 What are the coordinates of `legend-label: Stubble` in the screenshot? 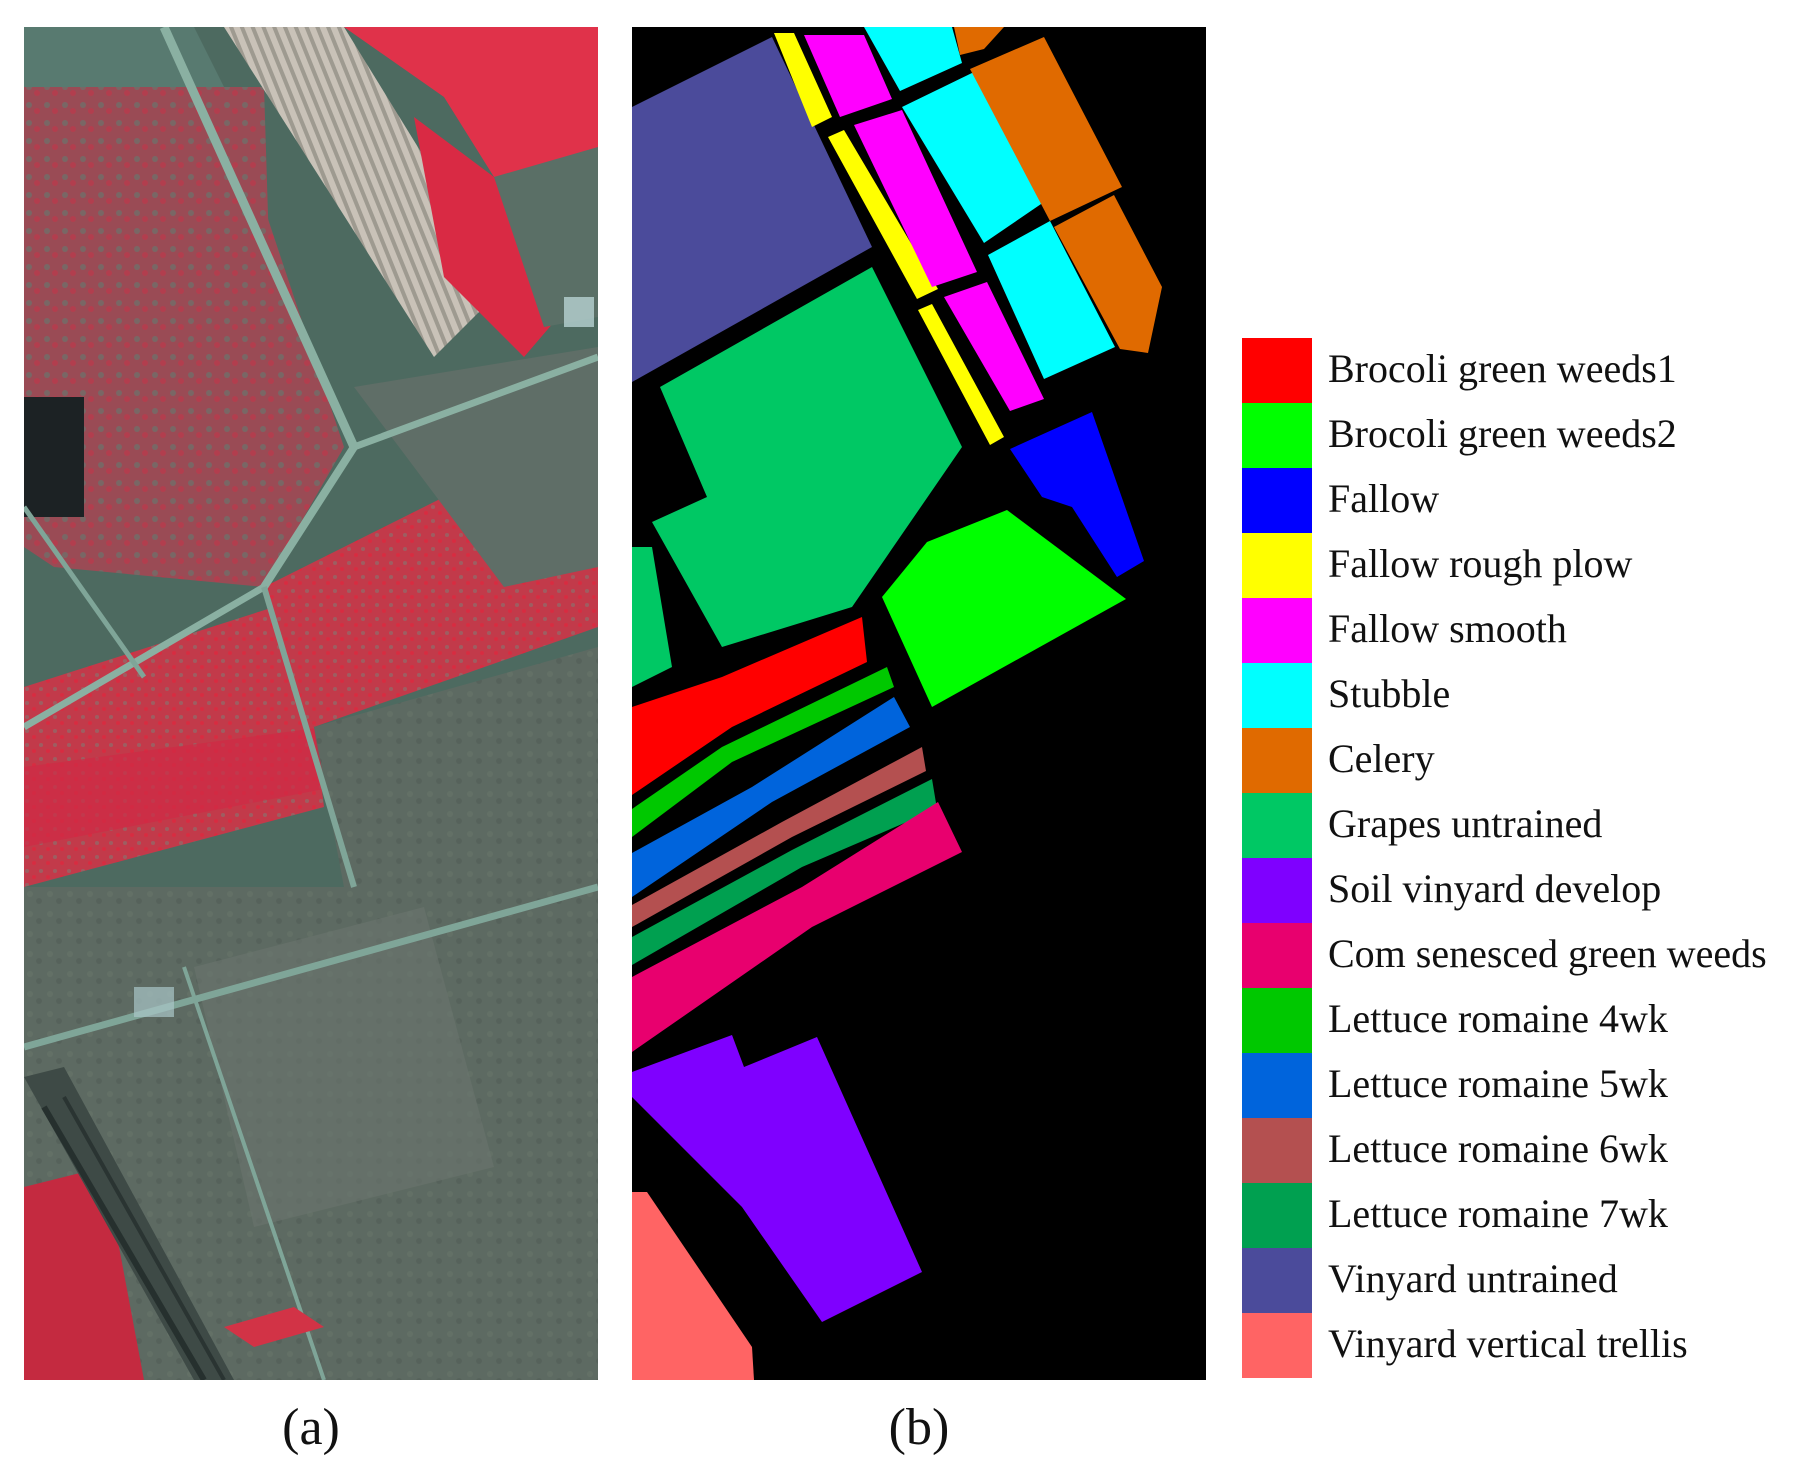 It's located at (1389, 693).